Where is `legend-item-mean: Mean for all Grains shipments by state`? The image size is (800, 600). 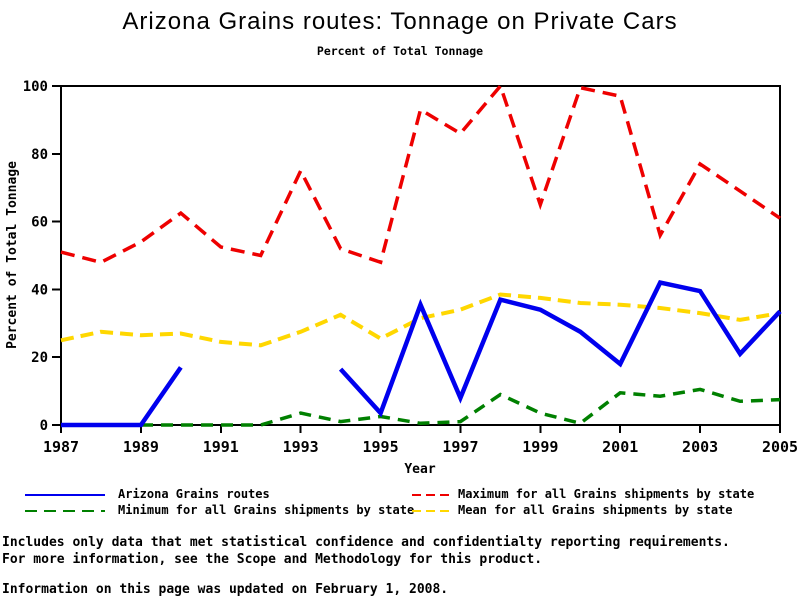
legend-item-mean: Mean for all Grains shipments by state is located at coordinates (572, 510).